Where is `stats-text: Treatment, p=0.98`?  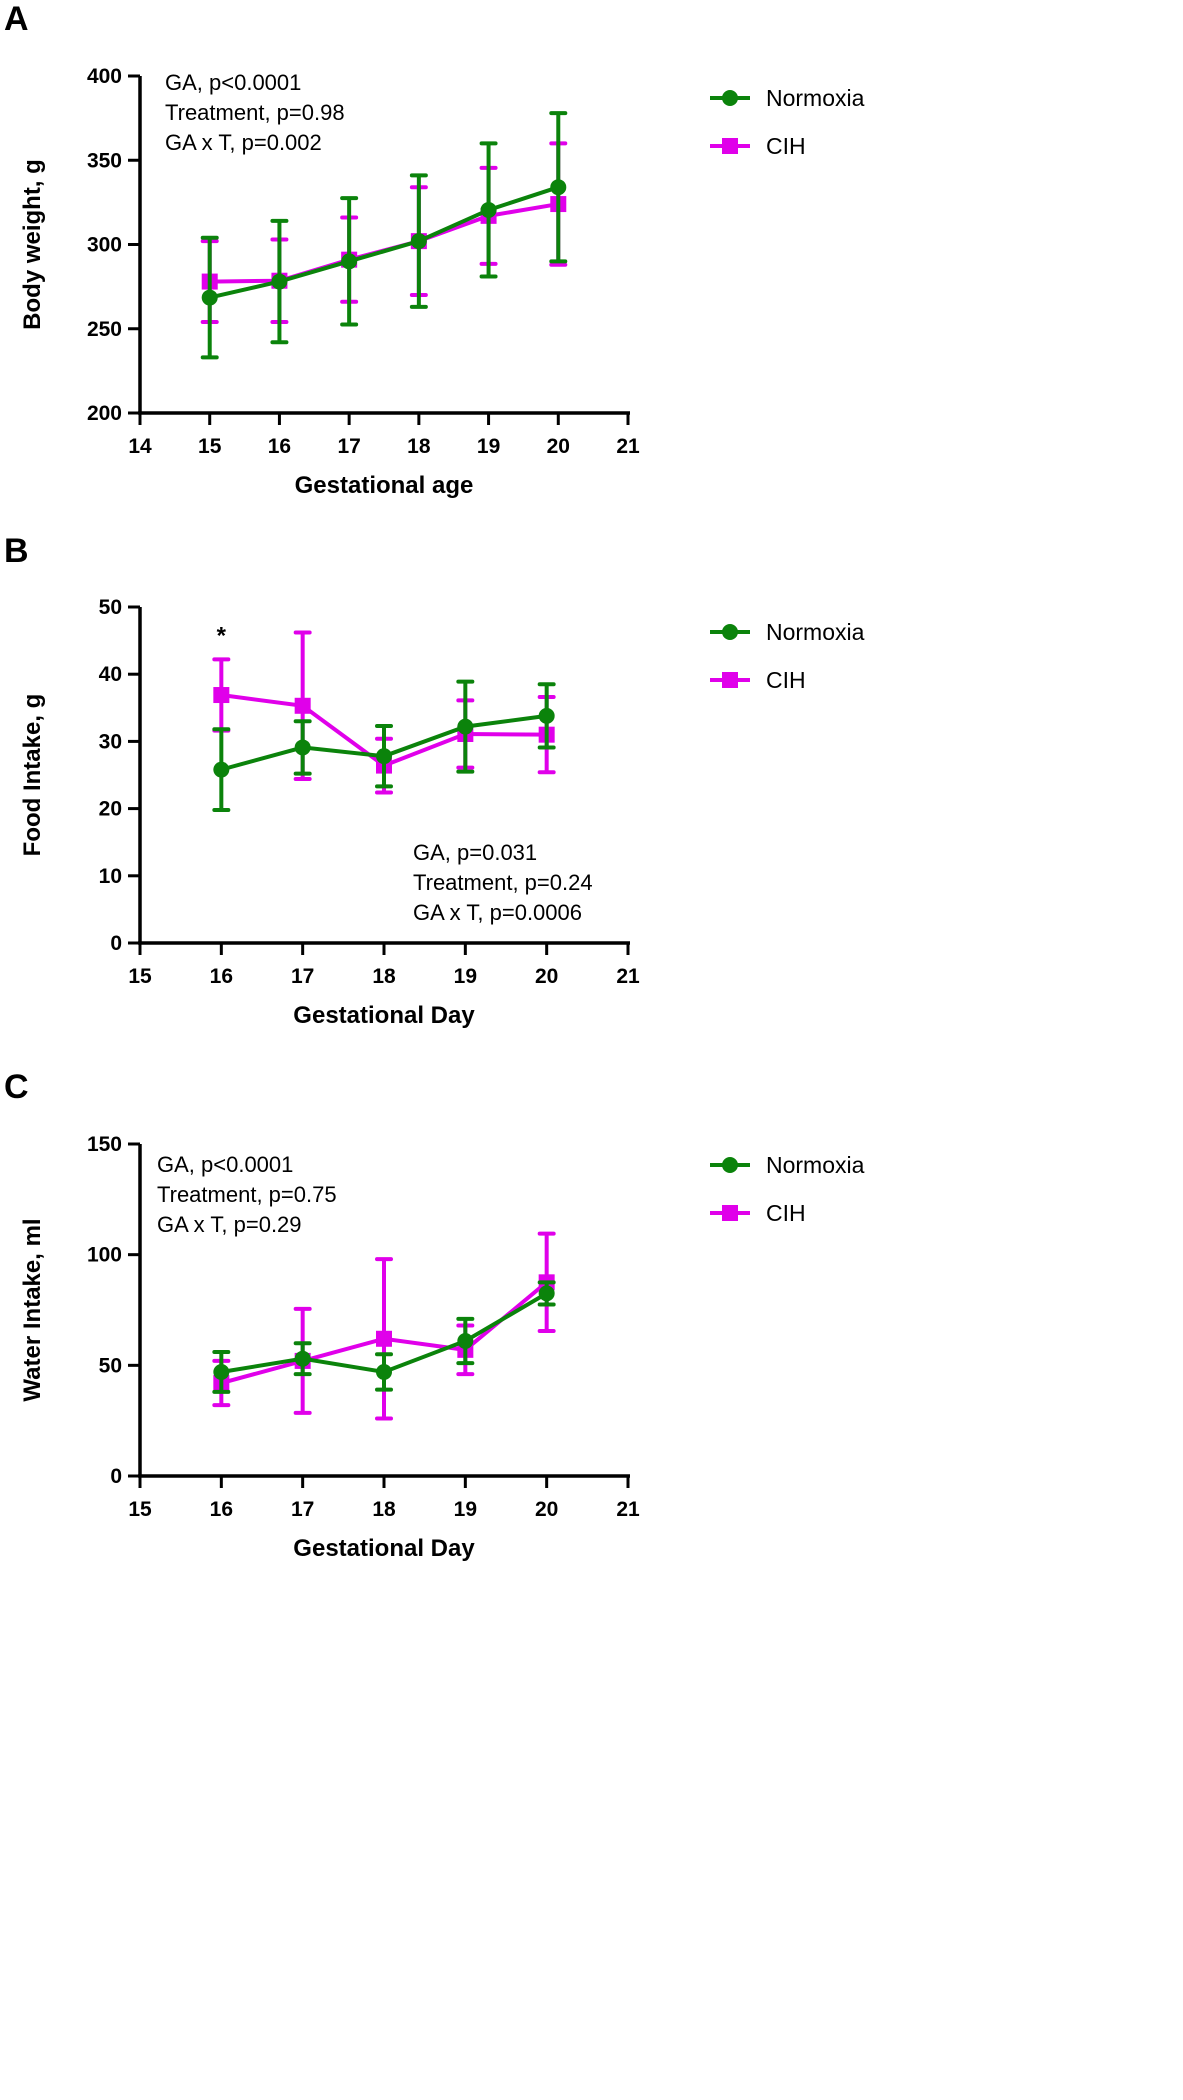
stats-text: Treatment, p=0.98 is located at coordinates (255, 112).